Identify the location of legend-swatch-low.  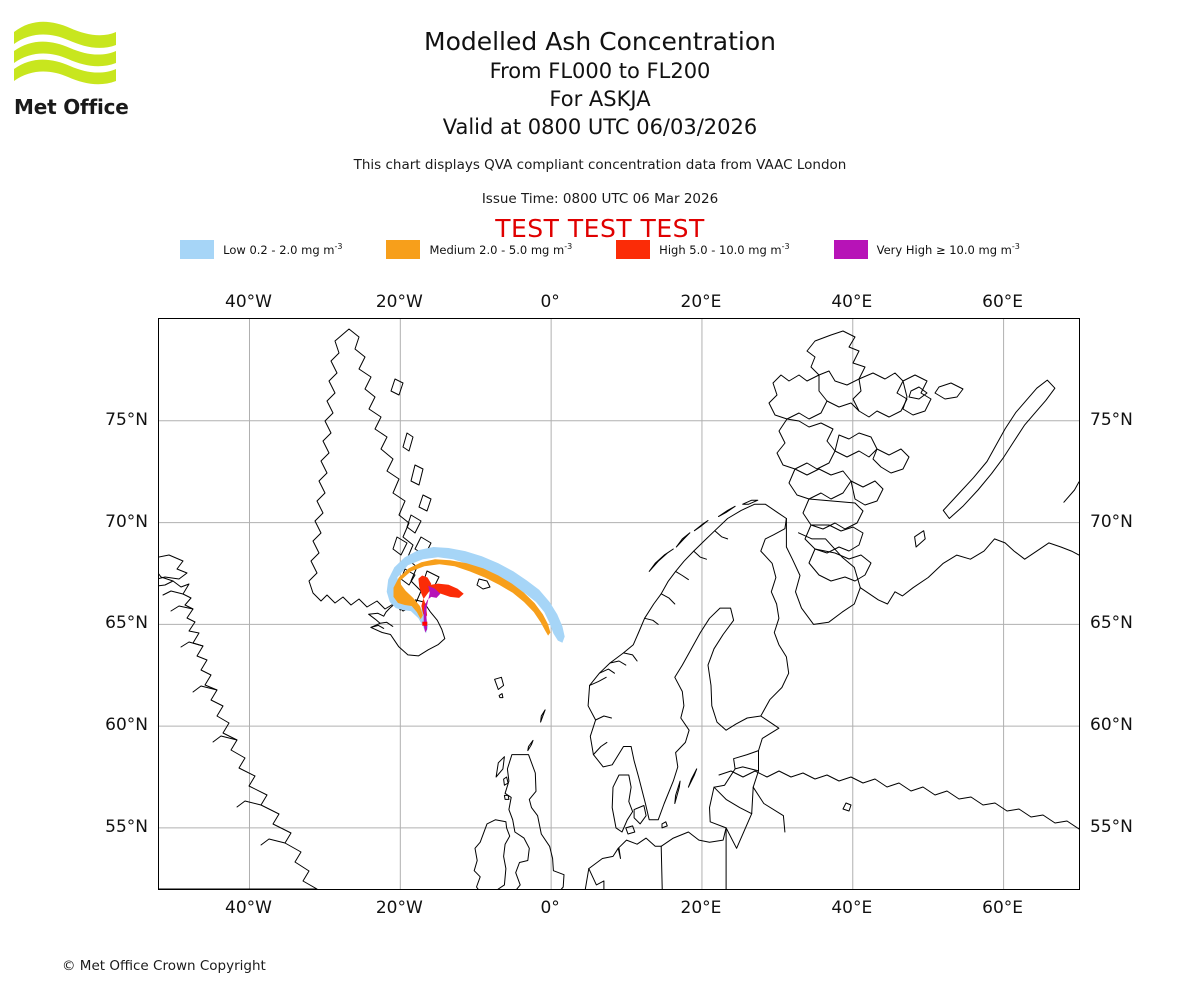
(197, 249).